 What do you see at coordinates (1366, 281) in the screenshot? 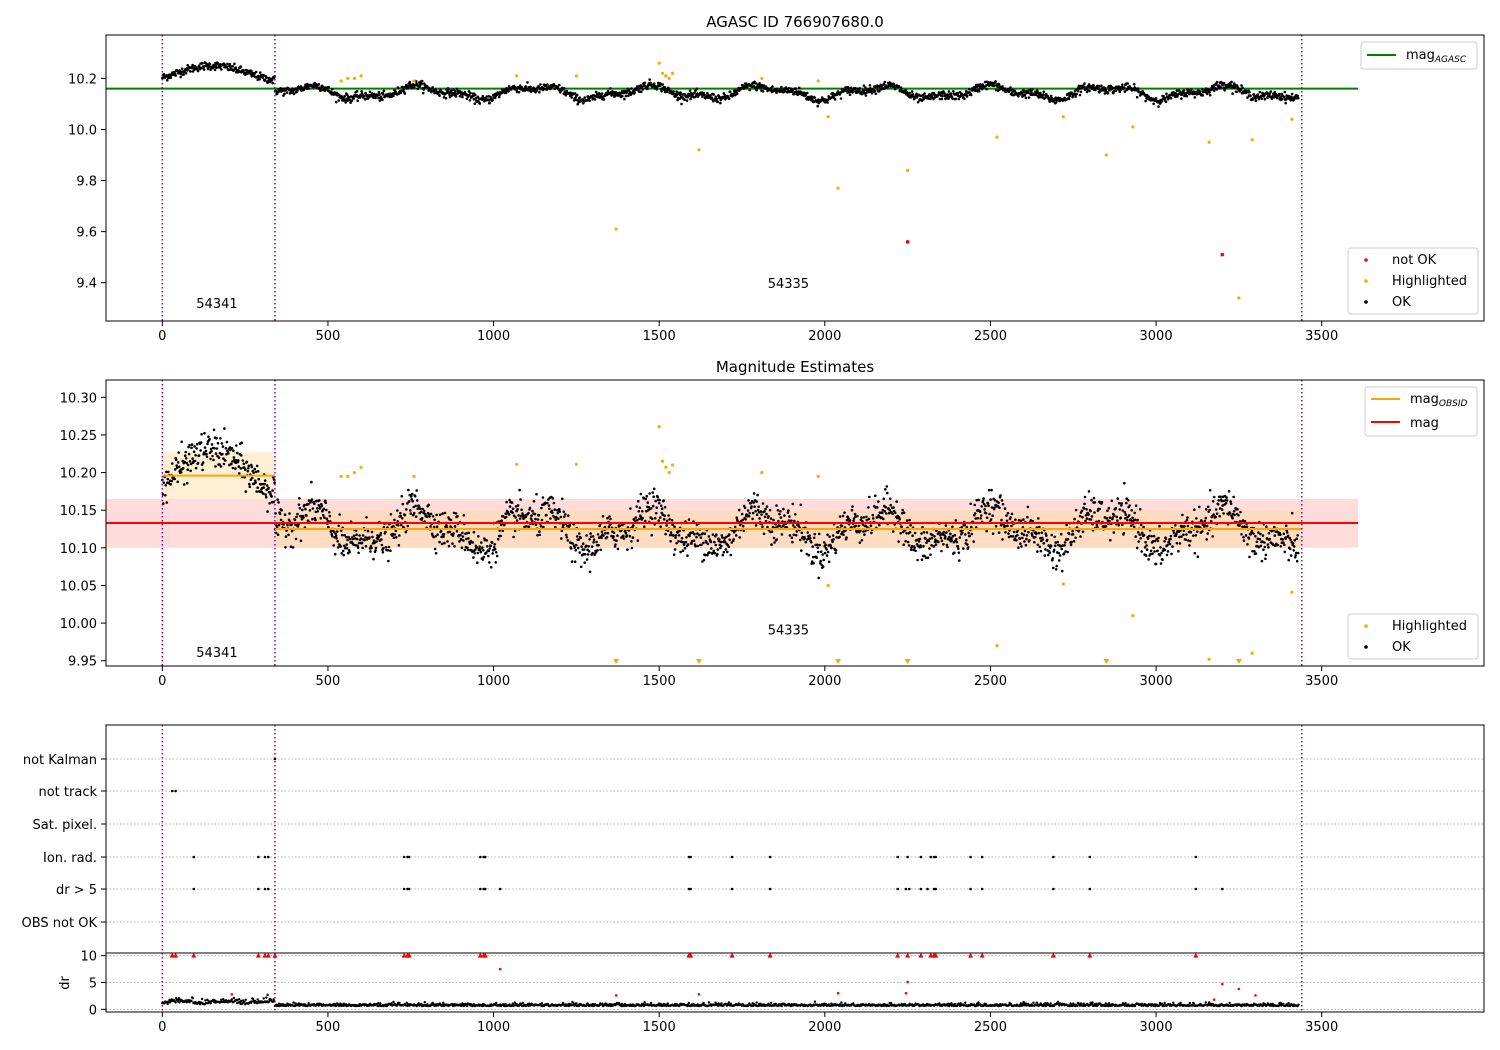
I see `legend-highlighted-marker` at bounding box center [1366, 281].